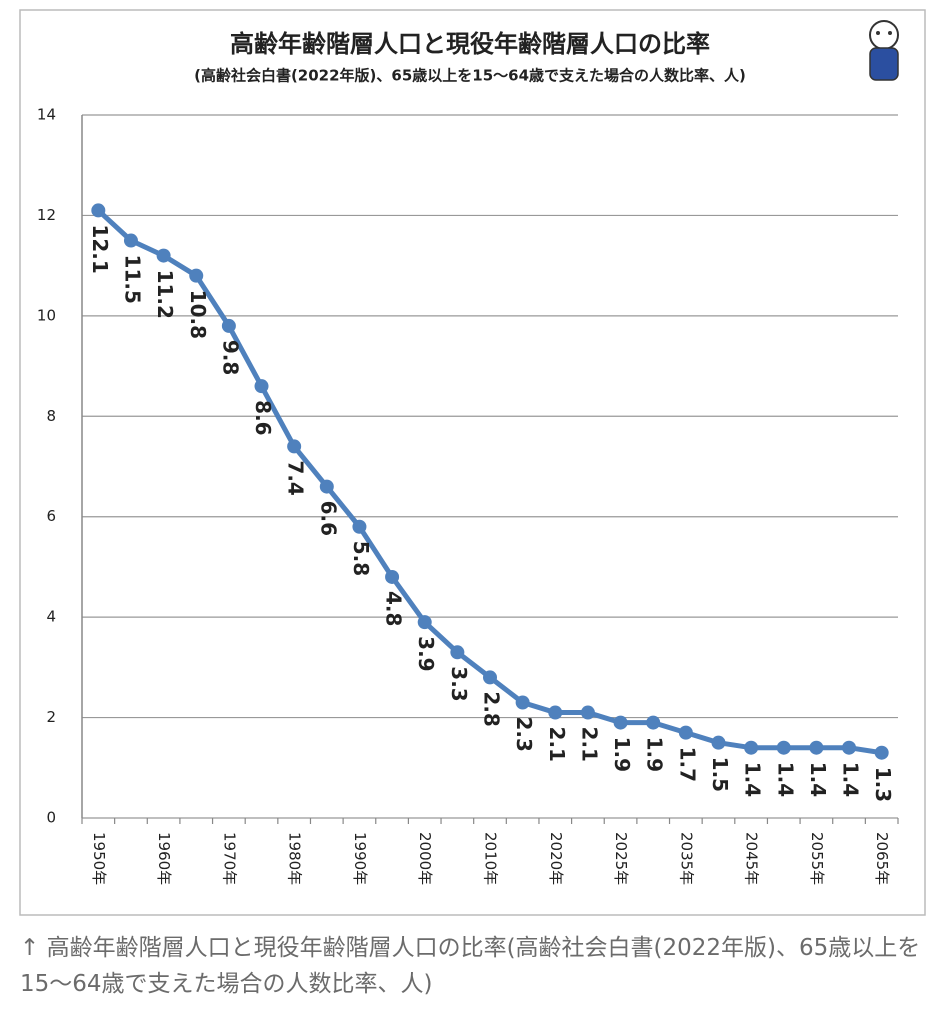 This screenshot has height=1024, width=945. I want to click on data-label: 12.1, so click(100, 248).